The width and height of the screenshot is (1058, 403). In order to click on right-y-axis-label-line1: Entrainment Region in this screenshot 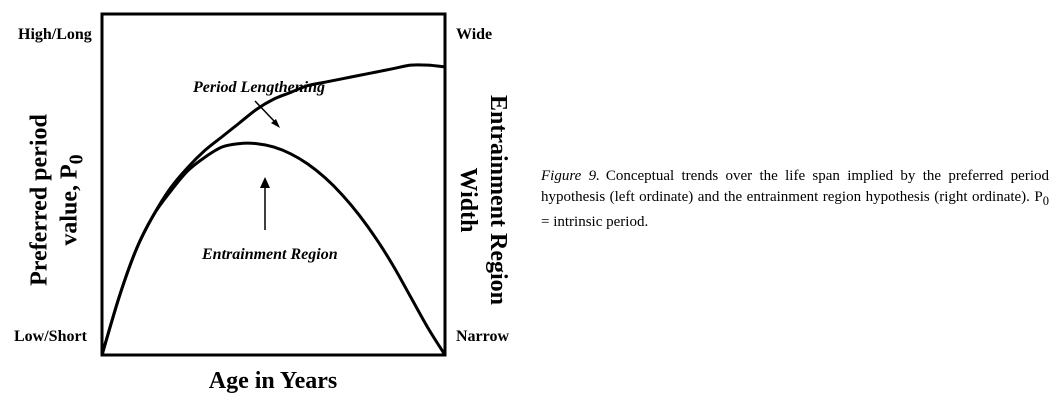, I will do `click(498, 200)`.